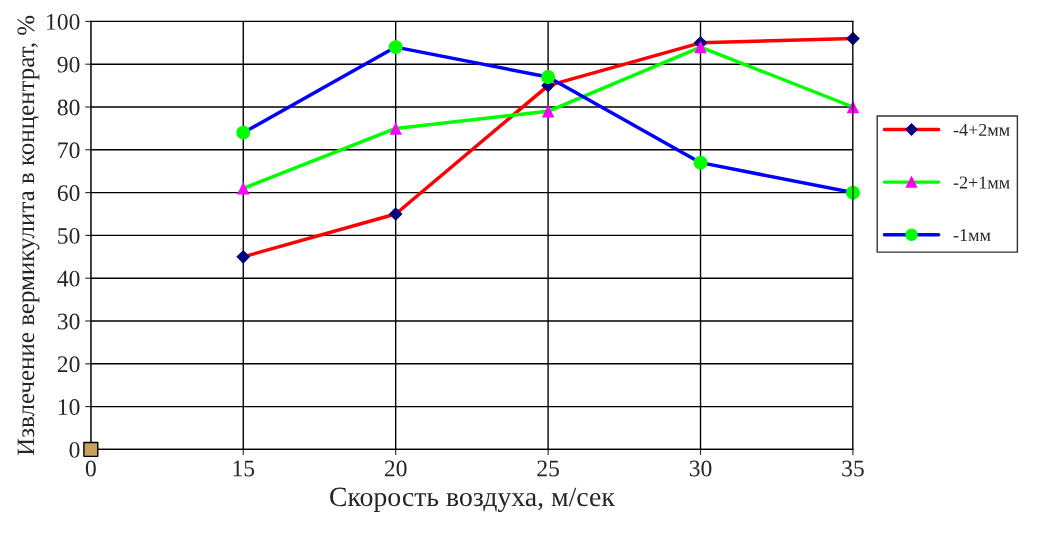 This screenshot has width=1044, height=535. What do you see at coordinates (700, 468) in the screenshot?
I see `x-tick-label: 30` at bounding box center [700, 468].